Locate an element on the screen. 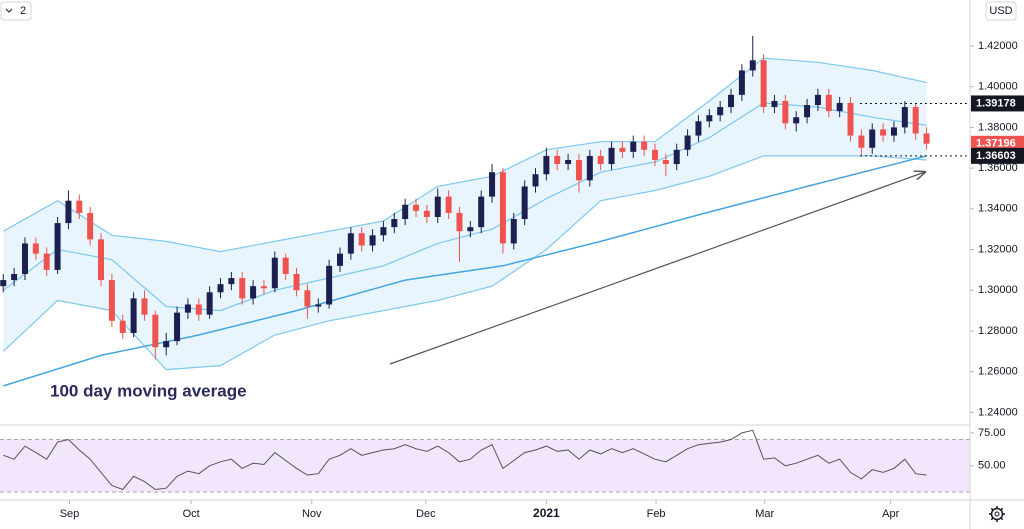 This screenshot has height=529, width=1024. rsi-tick-label: 75.00 is located at coordinates (992, 433).